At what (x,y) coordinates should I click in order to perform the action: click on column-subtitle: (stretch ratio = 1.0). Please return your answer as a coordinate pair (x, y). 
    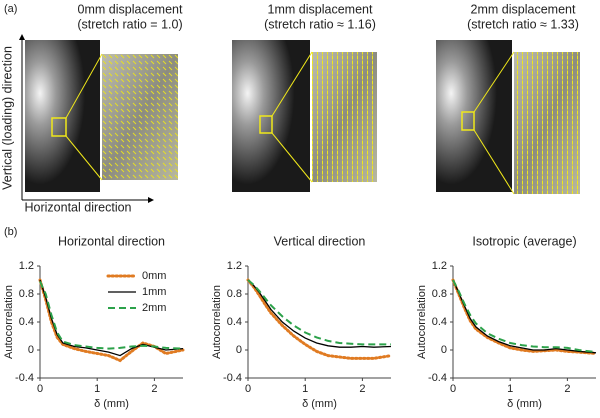
    Looking at the image, I should click on (129, 24).